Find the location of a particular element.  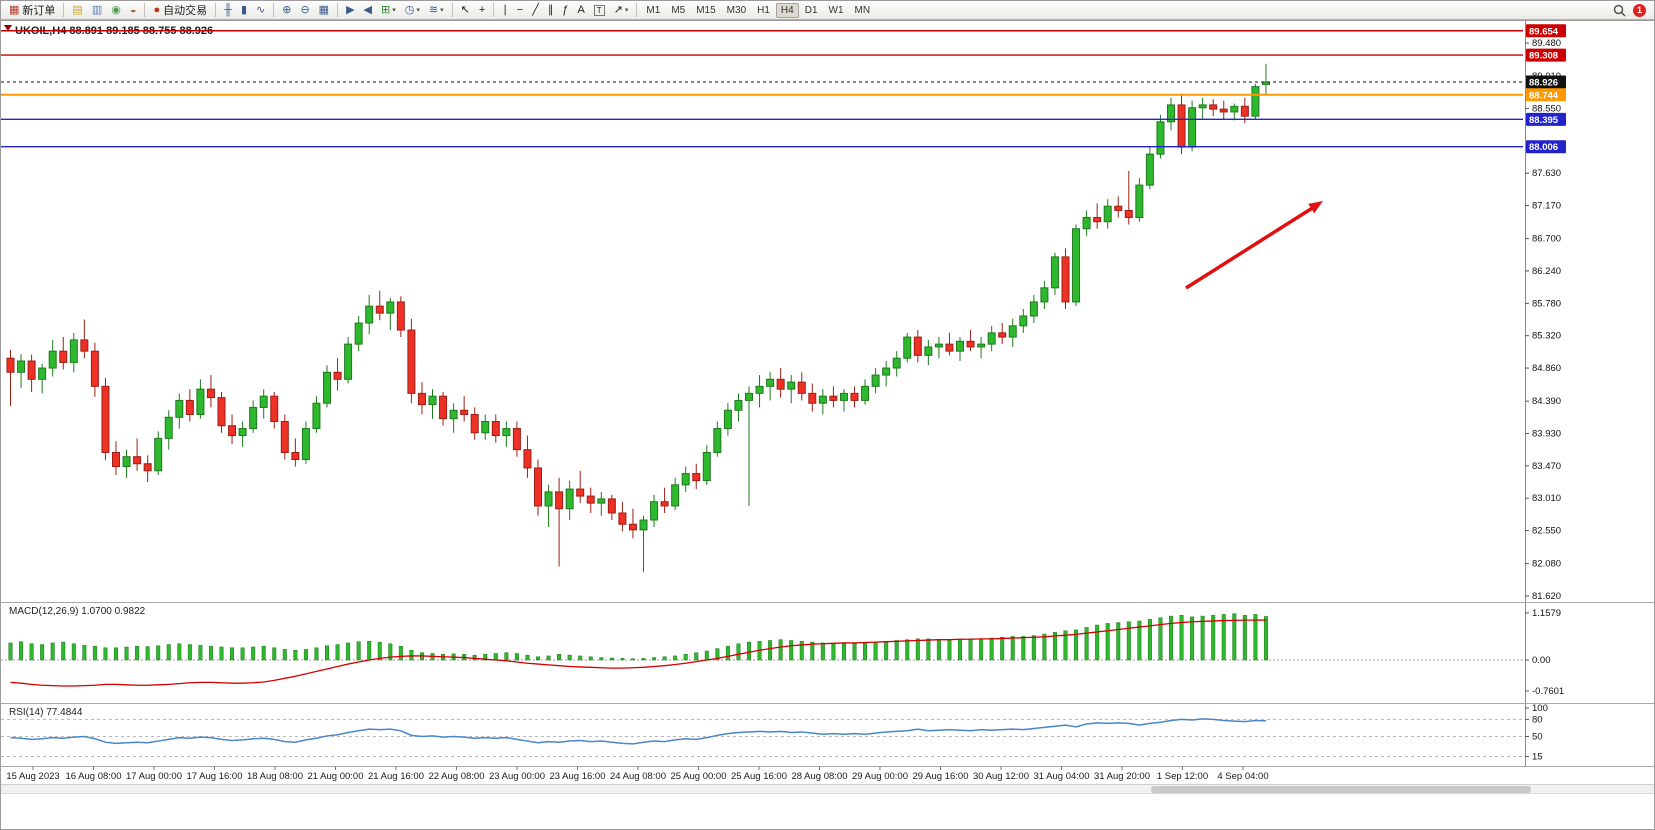

time-axis-label: 29 Aug 00:00 is located at coordinates (880, 776).